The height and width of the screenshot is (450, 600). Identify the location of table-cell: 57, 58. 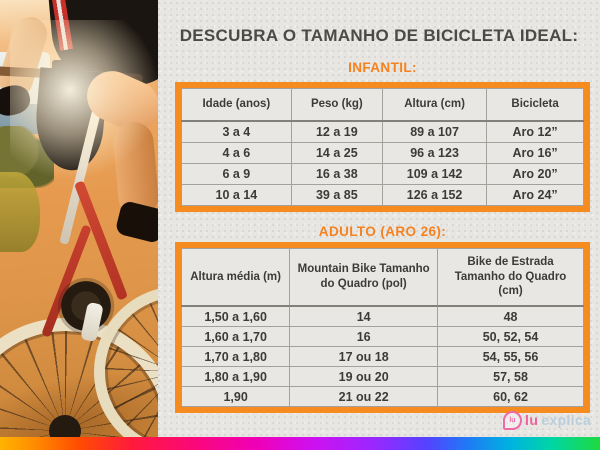
(510, 376).